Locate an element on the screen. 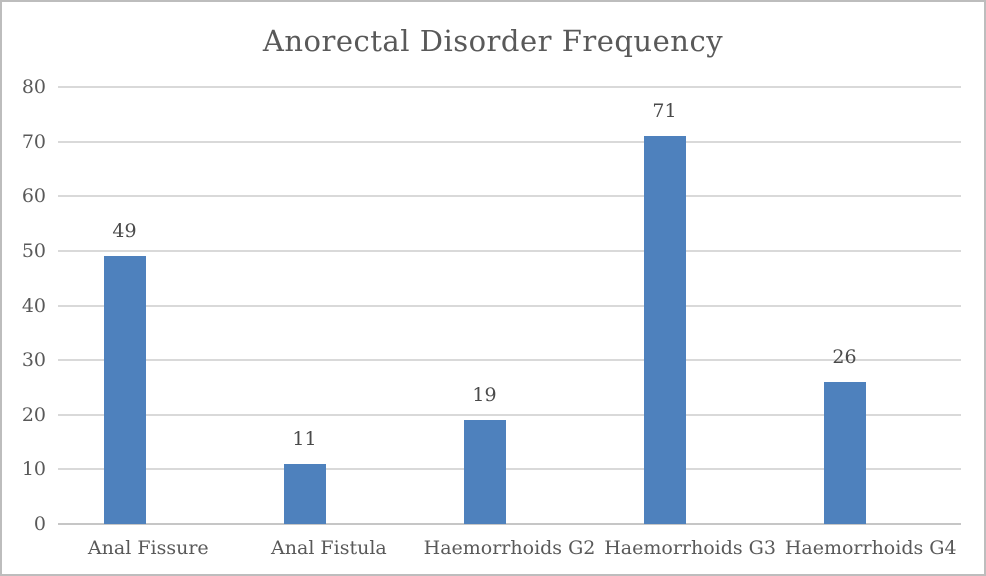 This screenshot has height=576, width=986. x-category-label: Haemorrhoids G3 is located at coordinates (690, 548).